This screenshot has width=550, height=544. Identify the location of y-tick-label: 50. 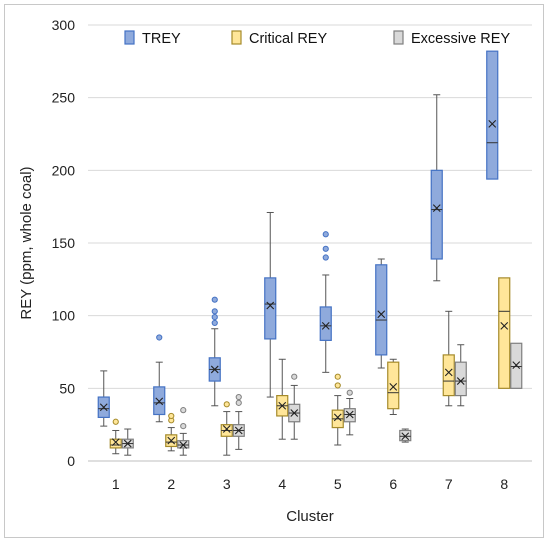
(67, 388).